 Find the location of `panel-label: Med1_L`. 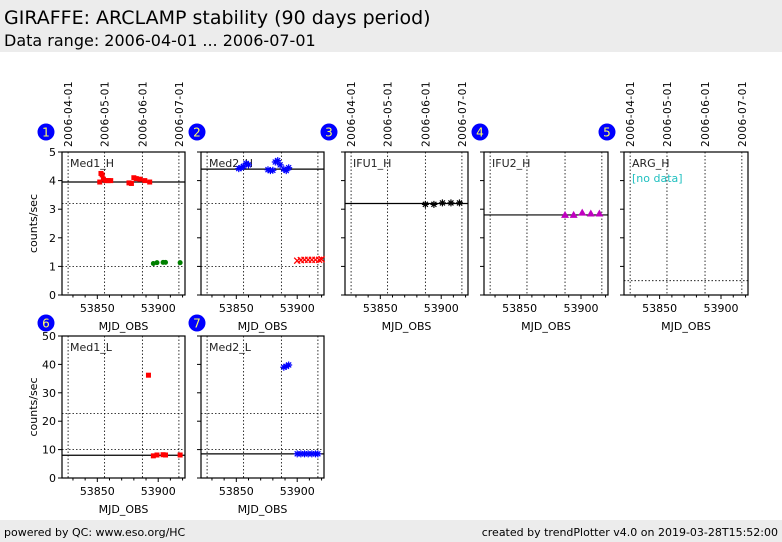

panel-label: Med1_L is located at coordinates (91, 347).